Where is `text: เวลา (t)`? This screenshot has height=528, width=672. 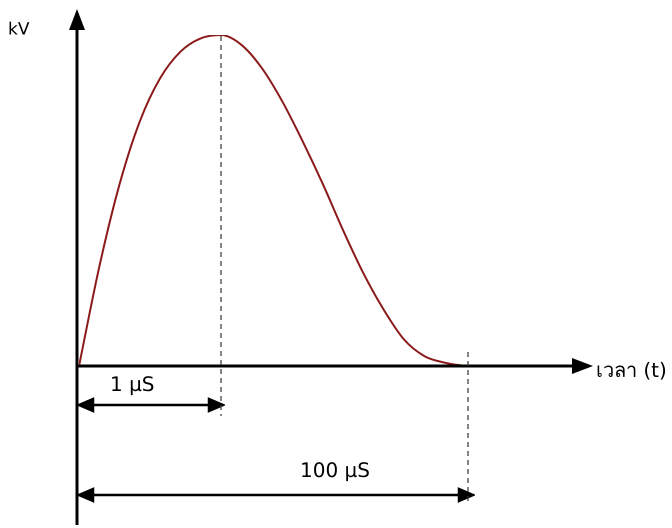
text: เวลา (t) is located at coordinates (631, 370).